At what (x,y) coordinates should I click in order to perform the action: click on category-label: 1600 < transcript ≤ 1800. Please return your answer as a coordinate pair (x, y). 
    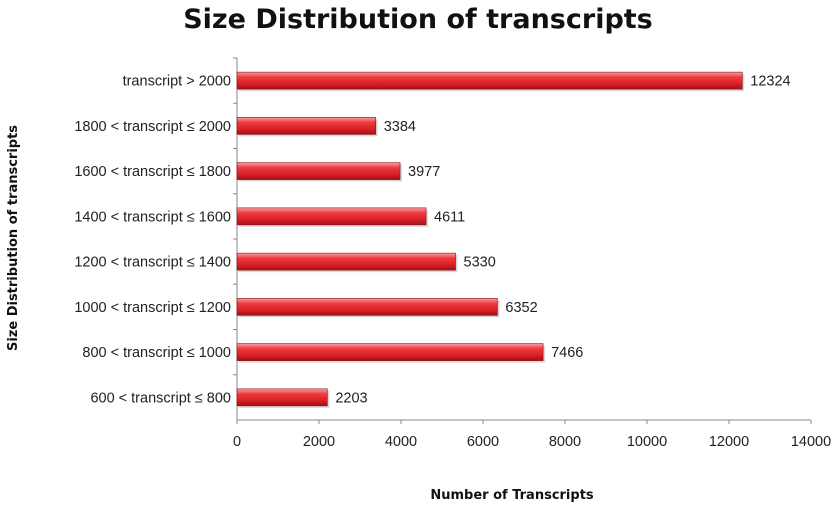
    Looking at the image, I should click on (152, 172).